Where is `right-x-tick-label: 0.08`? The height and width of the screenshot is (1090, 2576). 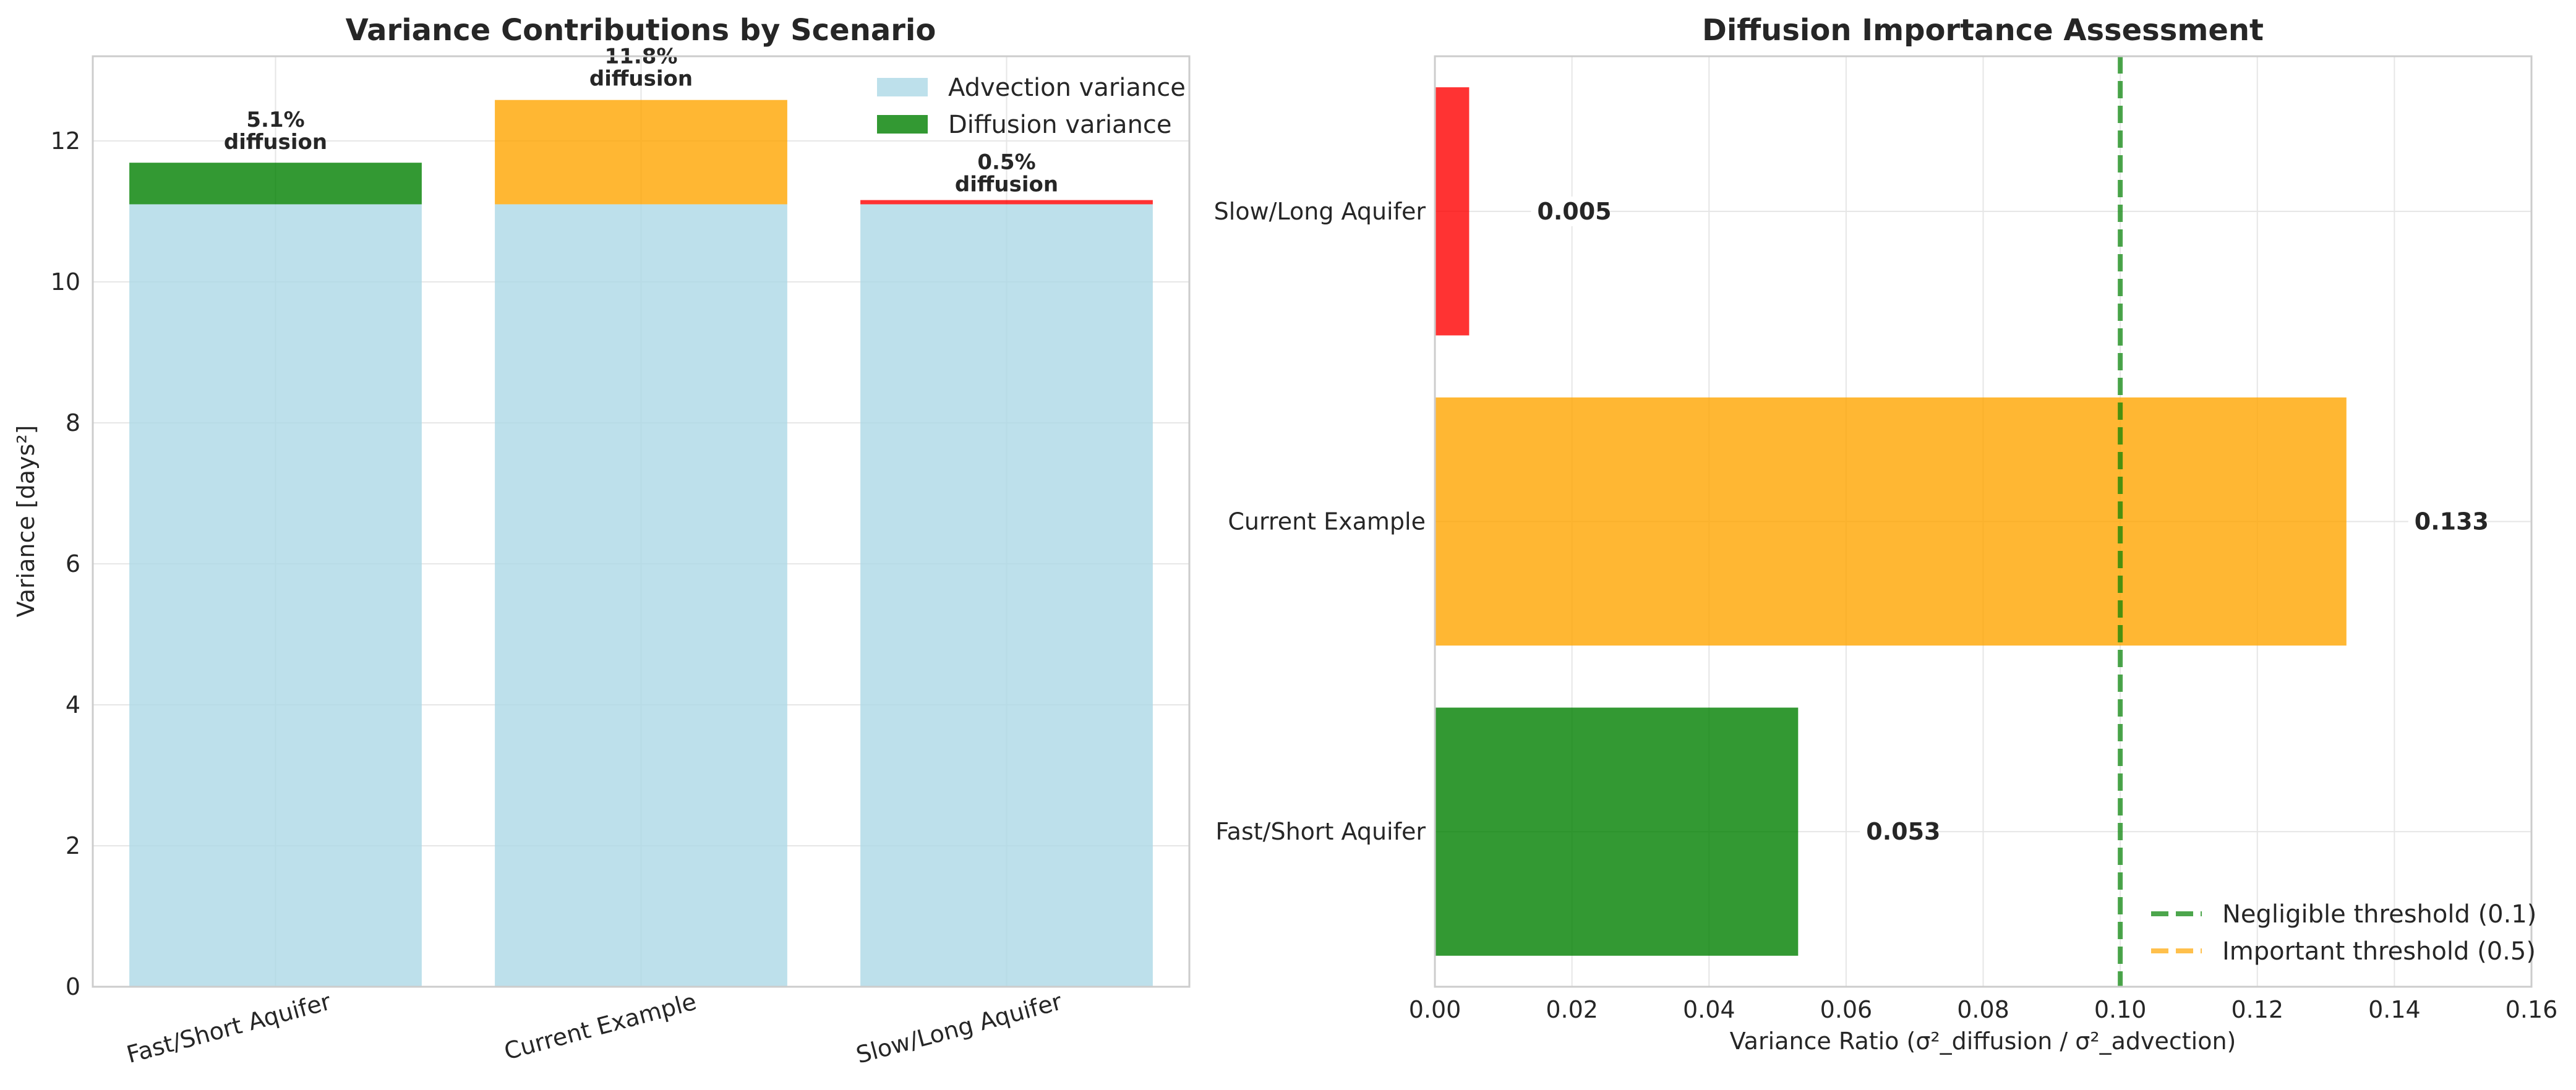 right-x-tick-label: 0.08 is located at coordinates (1983, 1009).